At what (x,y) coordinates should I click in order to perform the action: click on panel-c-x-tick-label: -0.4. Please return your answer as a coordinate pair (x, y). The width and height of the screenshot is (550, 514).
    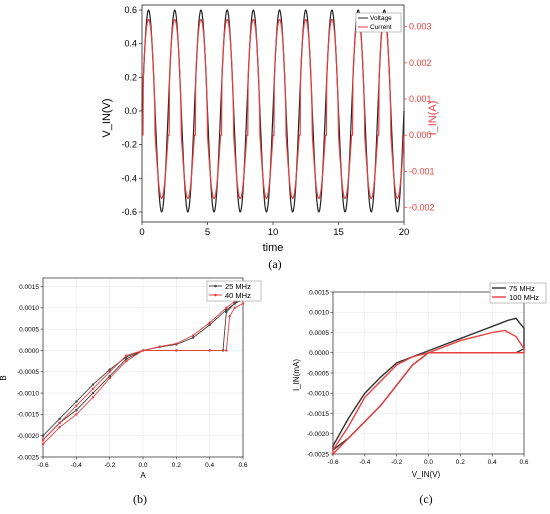
    Looking at the image, I should click on (365, 462).